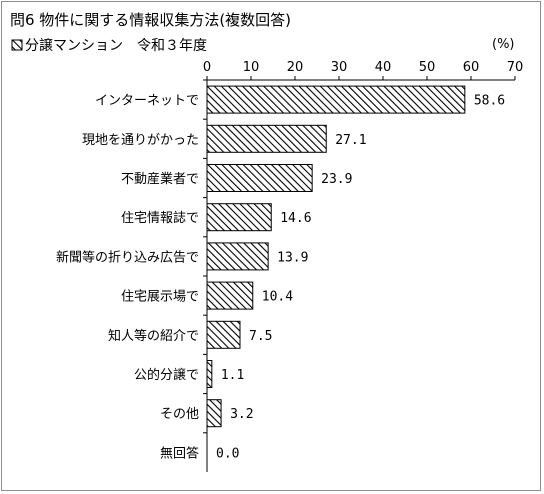 The image size is (544, 494). I want to click on category-label: 公的分譲で, so click(166, 375).